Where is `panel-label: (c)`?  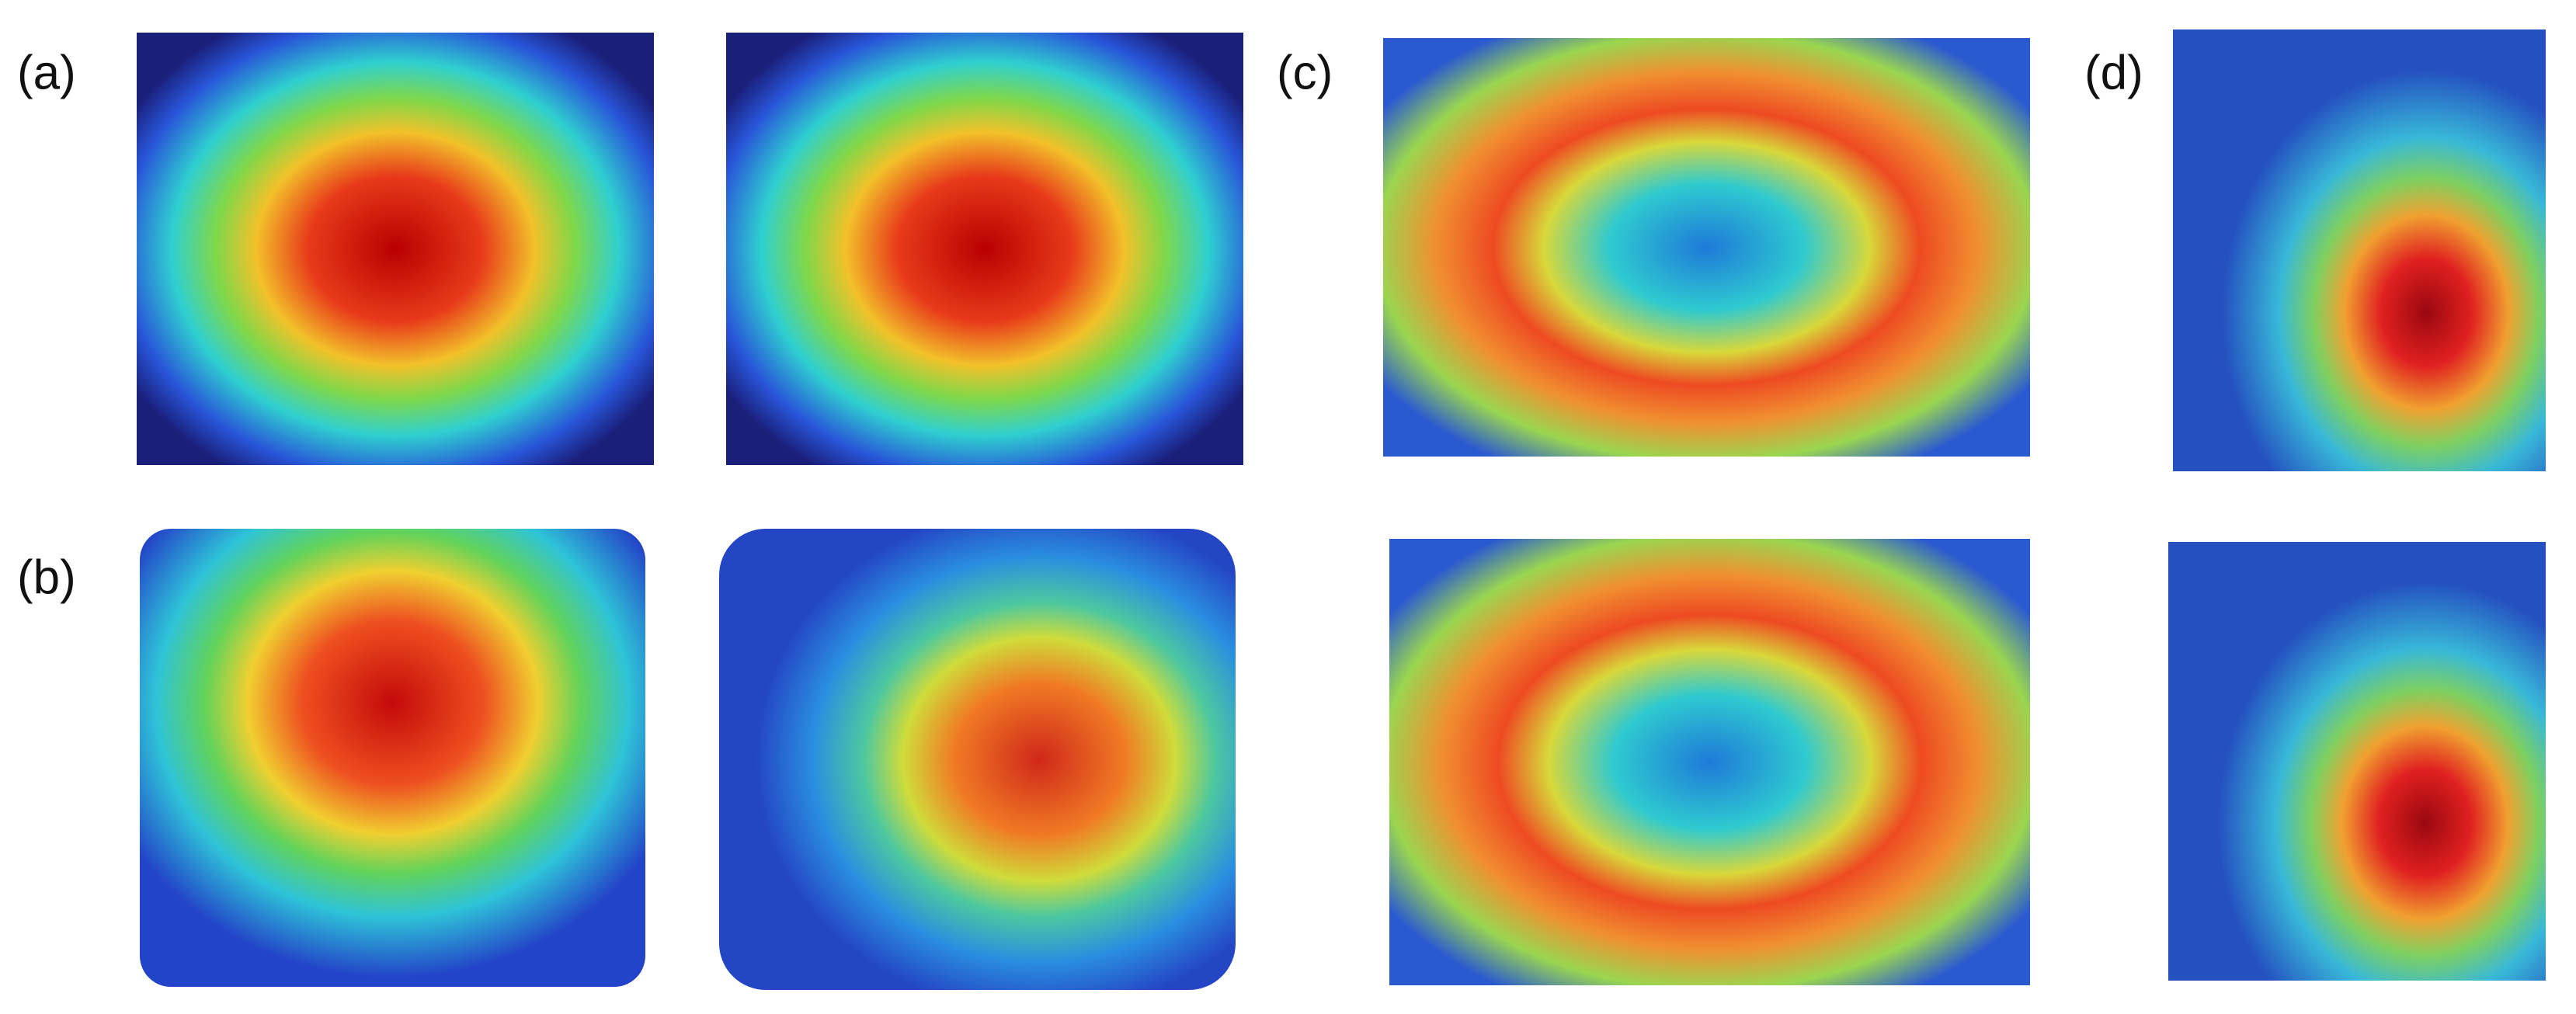 panel-label: (c) is located at coordinates (1305, 72).